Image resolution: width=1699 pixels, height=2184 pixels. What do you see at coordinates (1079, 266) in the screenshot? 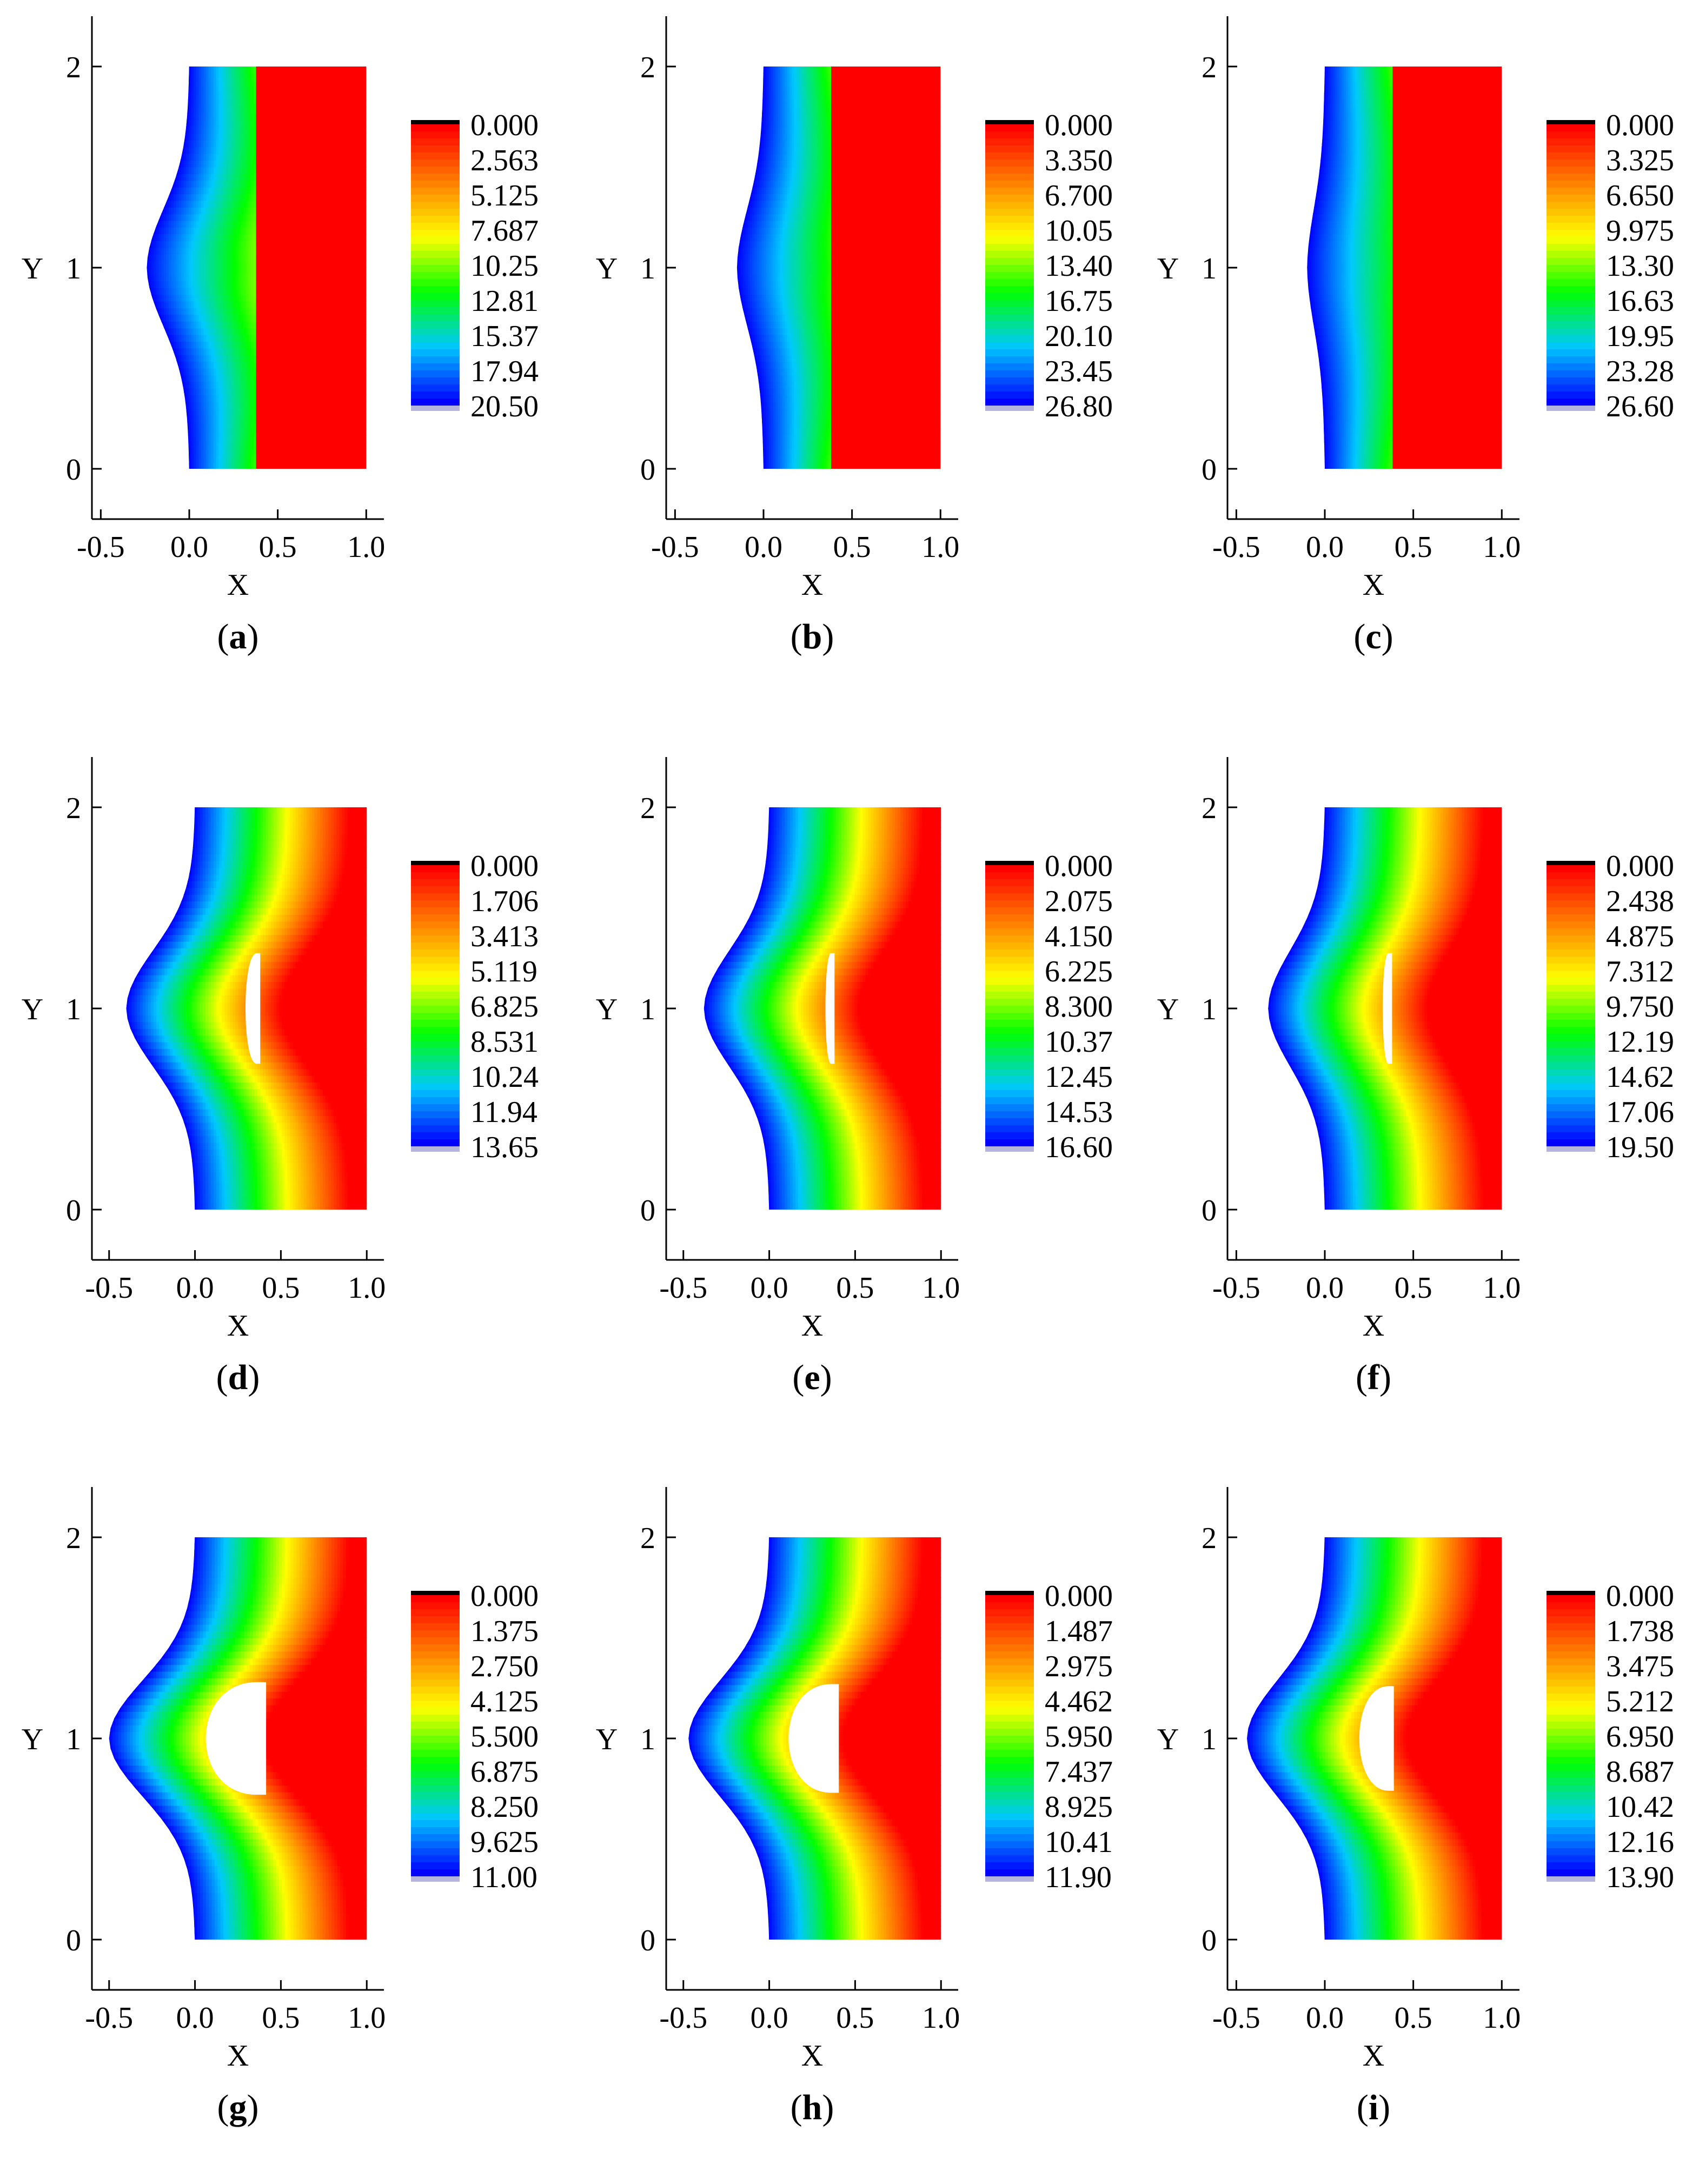
I see `colorbar-label: 13.40` at bounding box center [1079, 266].